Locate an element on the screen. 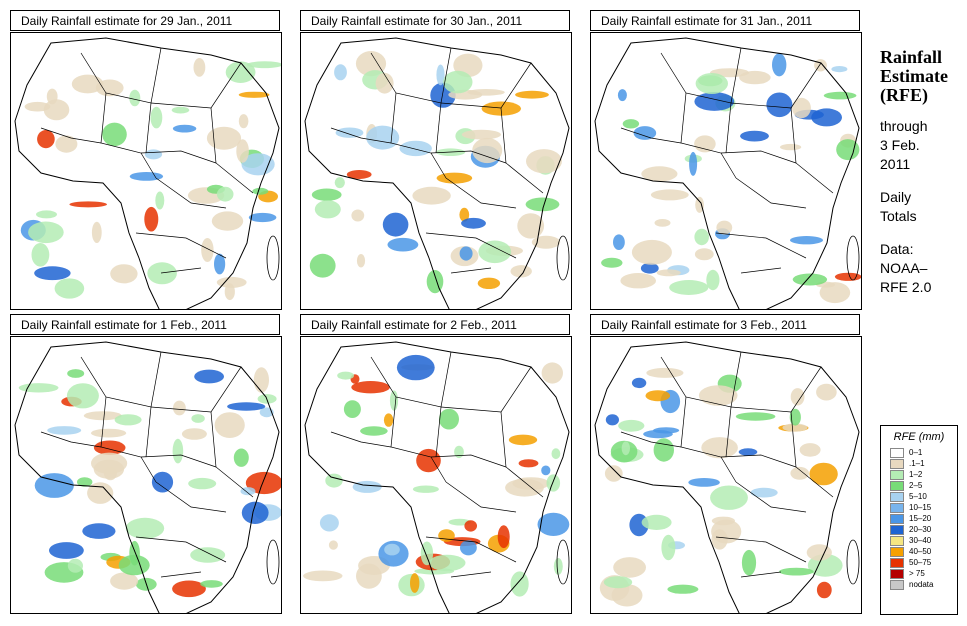 This screenshot has height=626, width=967. daily-line-2: Totals is located at coordinates (898, 216).